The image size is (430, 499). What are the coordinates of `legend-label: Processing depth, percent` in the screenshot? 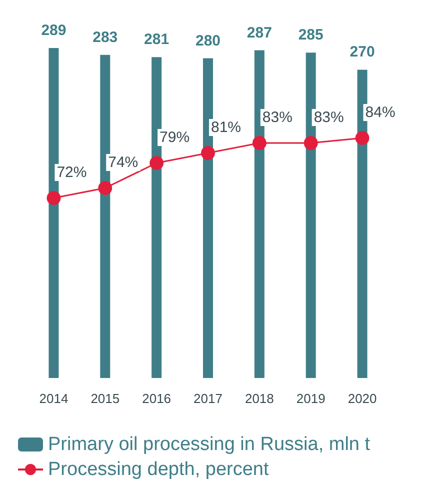 It's located at (159, 469).